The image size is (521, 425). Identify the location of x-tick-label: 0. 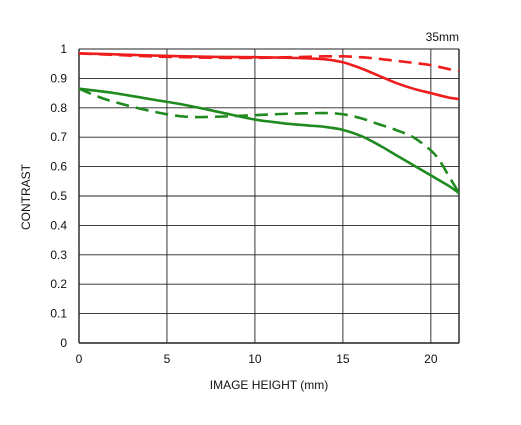
(79, 359).